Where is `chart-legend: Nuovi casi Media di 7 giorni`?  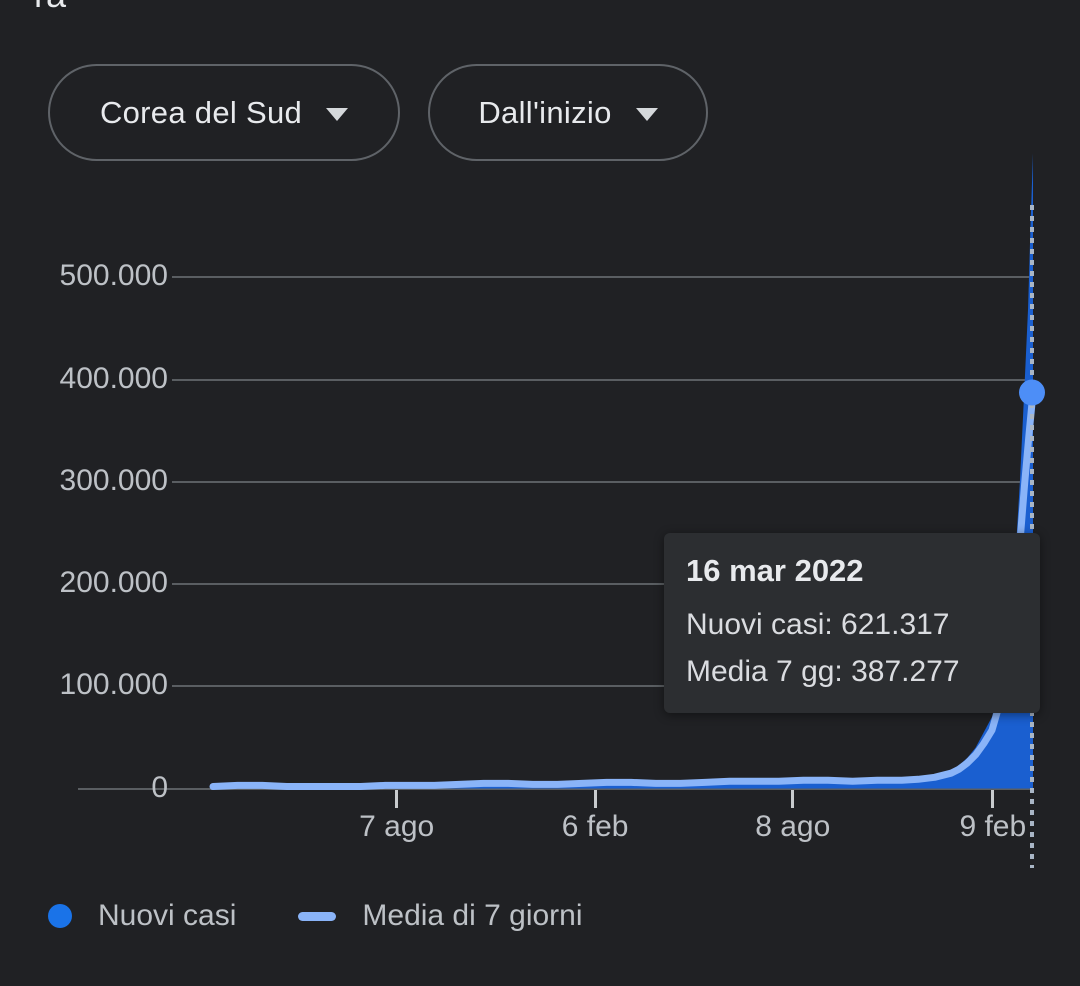 chart-legend: Nuovi casi Media di 7 giorni is located at coordinates (315, 916).